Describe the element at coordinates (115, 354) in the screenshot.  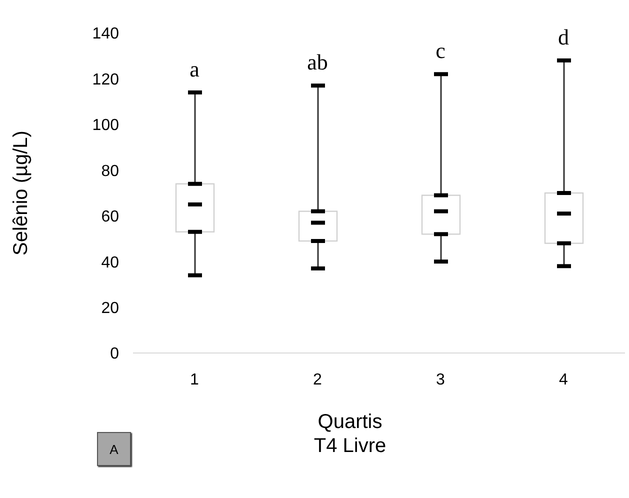
I see `y-tick-label: 0` at that location.